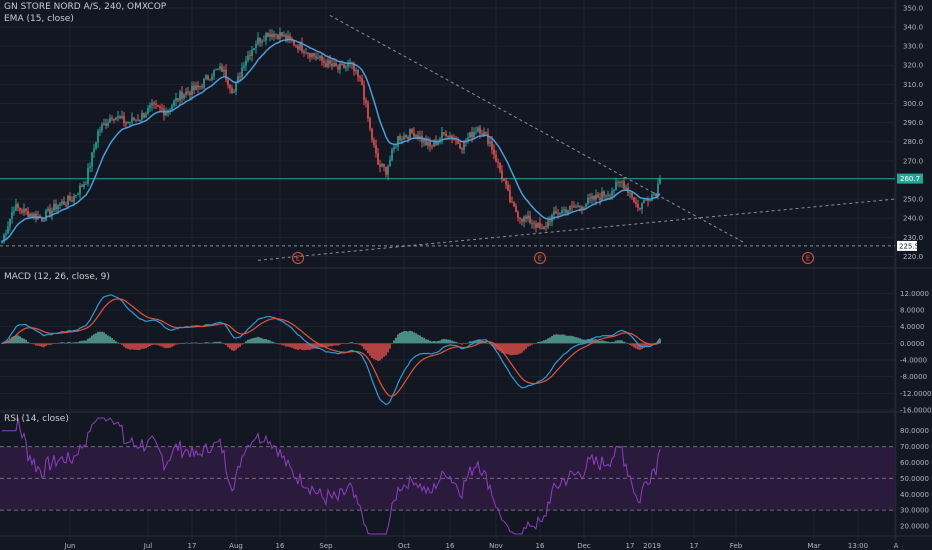  What do you see at coordinates (326, 546) in the screenshot?
I see `time-tick-label: Sep` at bounding box center [326, 546].